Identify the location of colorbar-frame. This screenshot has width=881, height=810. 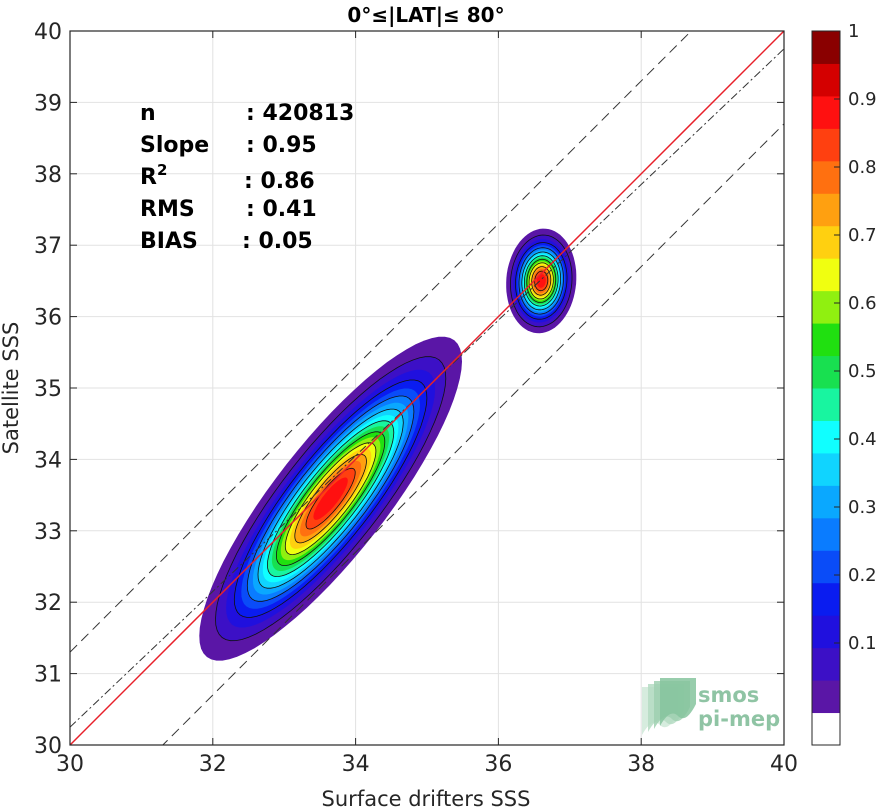
(826, 388).